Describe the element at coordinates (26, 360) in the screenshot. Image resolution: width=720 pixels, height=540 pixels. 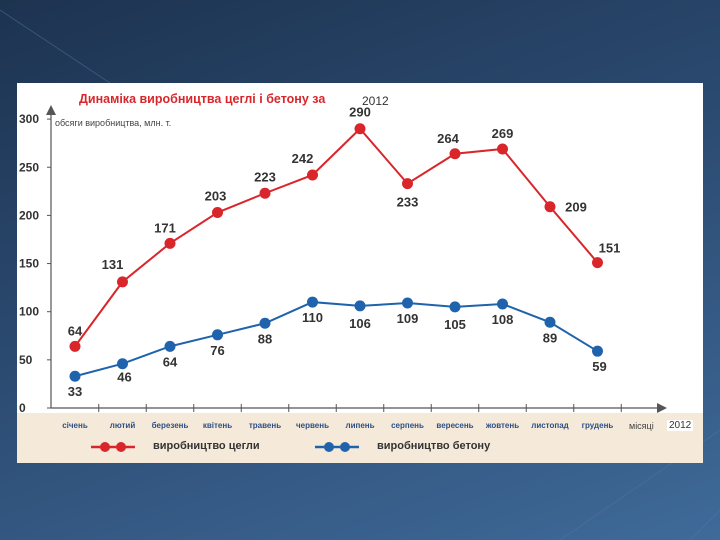
I see `y-tick-label: 50` at that location.